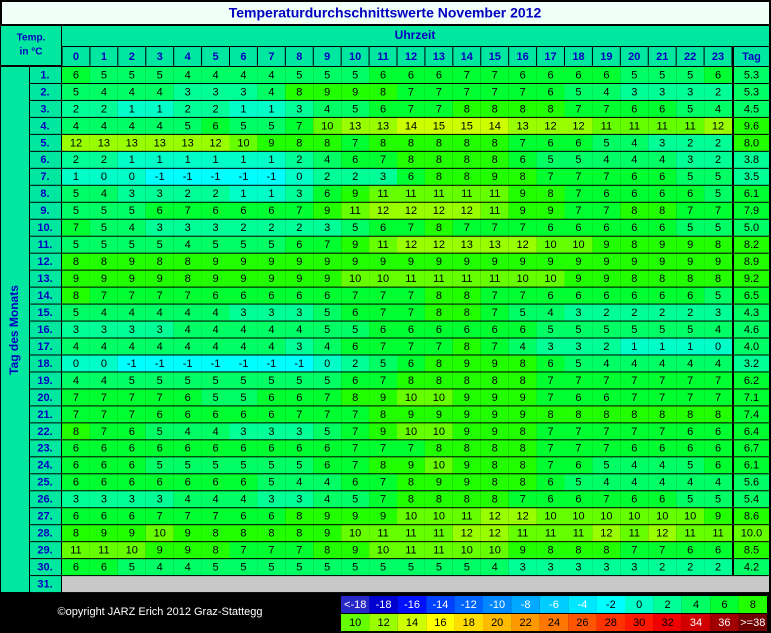  What do you see at coordinates (497, 623) in the screenshot?
I see `legend-label: 20` at bounding box center [497, 623].